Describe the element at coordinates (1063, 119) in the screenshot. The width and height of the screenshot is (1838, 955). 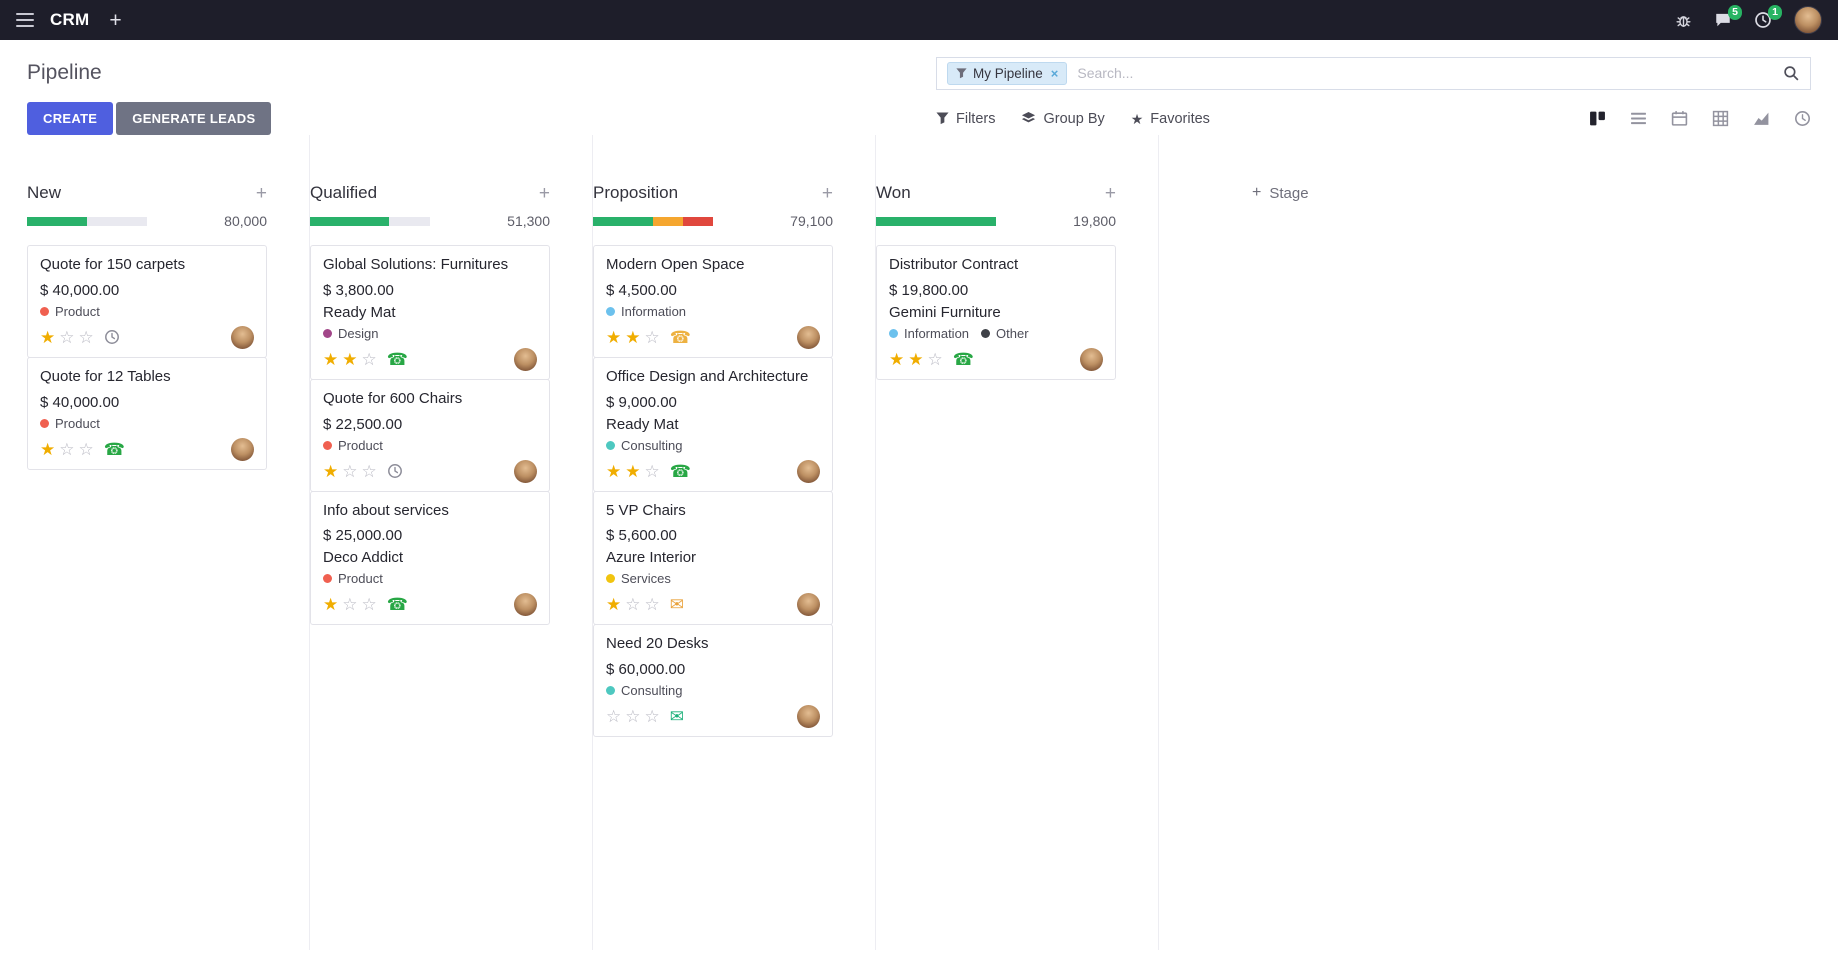
I see `group-by-menu: Group By` at that location.